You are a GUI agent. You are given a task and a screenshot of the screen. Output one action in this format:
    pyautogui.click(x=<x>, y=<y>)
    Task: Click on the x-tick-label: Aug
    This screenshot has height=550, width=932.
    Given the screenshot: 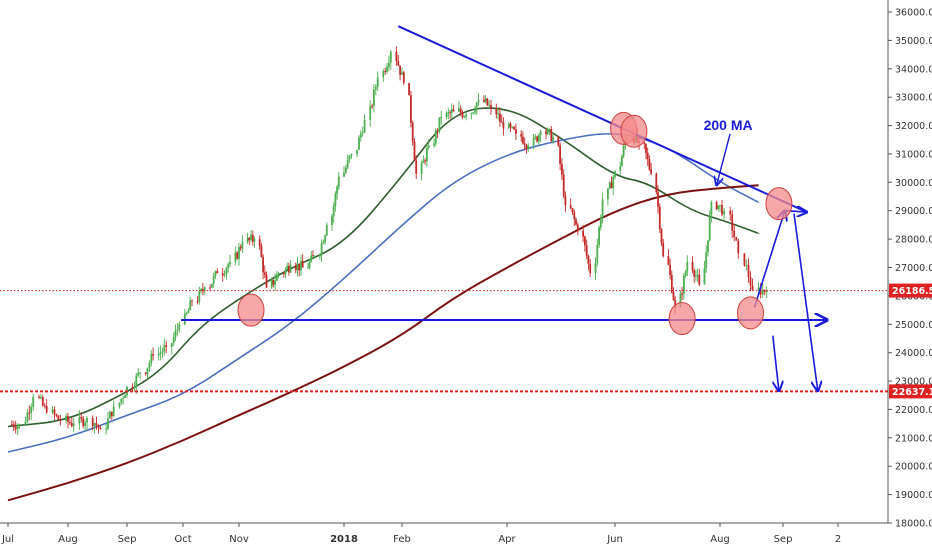 What is the action you would take?
    pyautogui.click(x=720, y=539)
    